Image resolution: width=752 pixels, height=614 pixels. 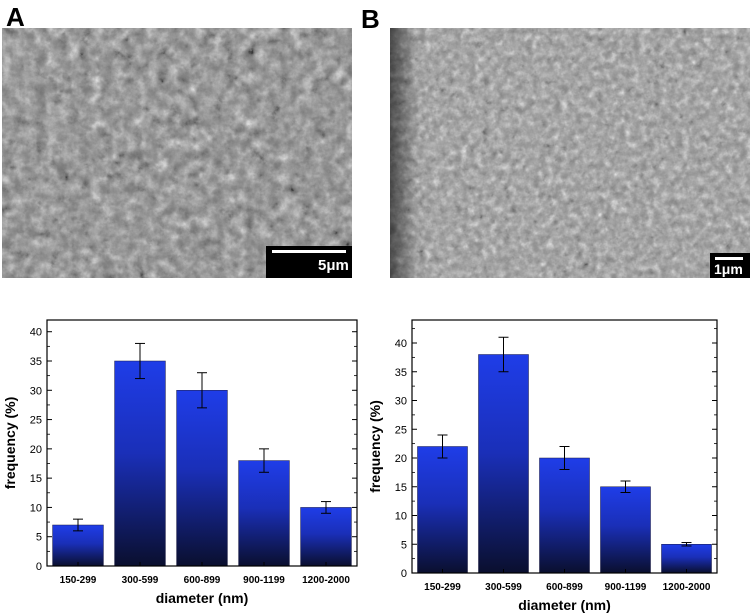 I want to click on scale-bar-b: 1μm, so click(x=730, y=265).